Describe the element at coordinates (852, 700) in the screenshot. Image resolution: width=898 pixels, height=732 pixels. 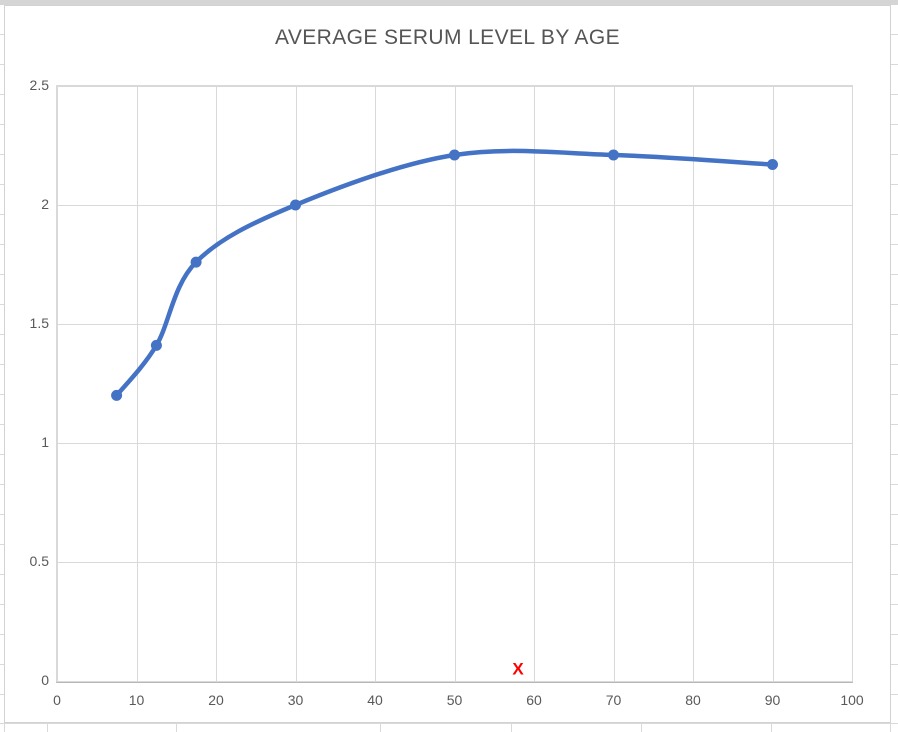
I see `x-axis-tick-label: 100` at that location.